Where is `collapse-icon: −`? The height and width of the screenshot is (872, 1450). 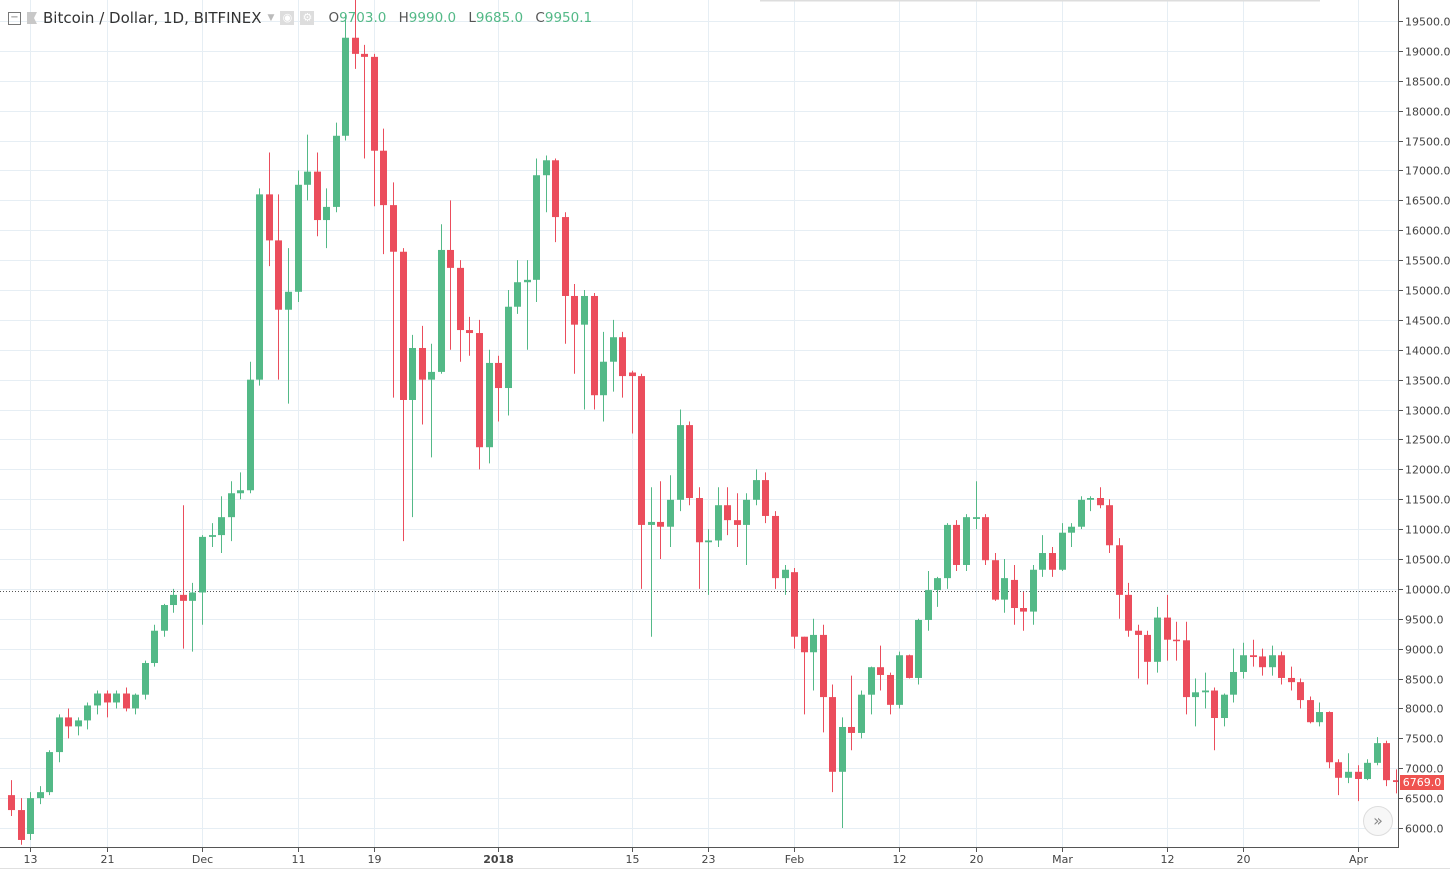 collapse-icon: − is located at coordinates (14, 18).